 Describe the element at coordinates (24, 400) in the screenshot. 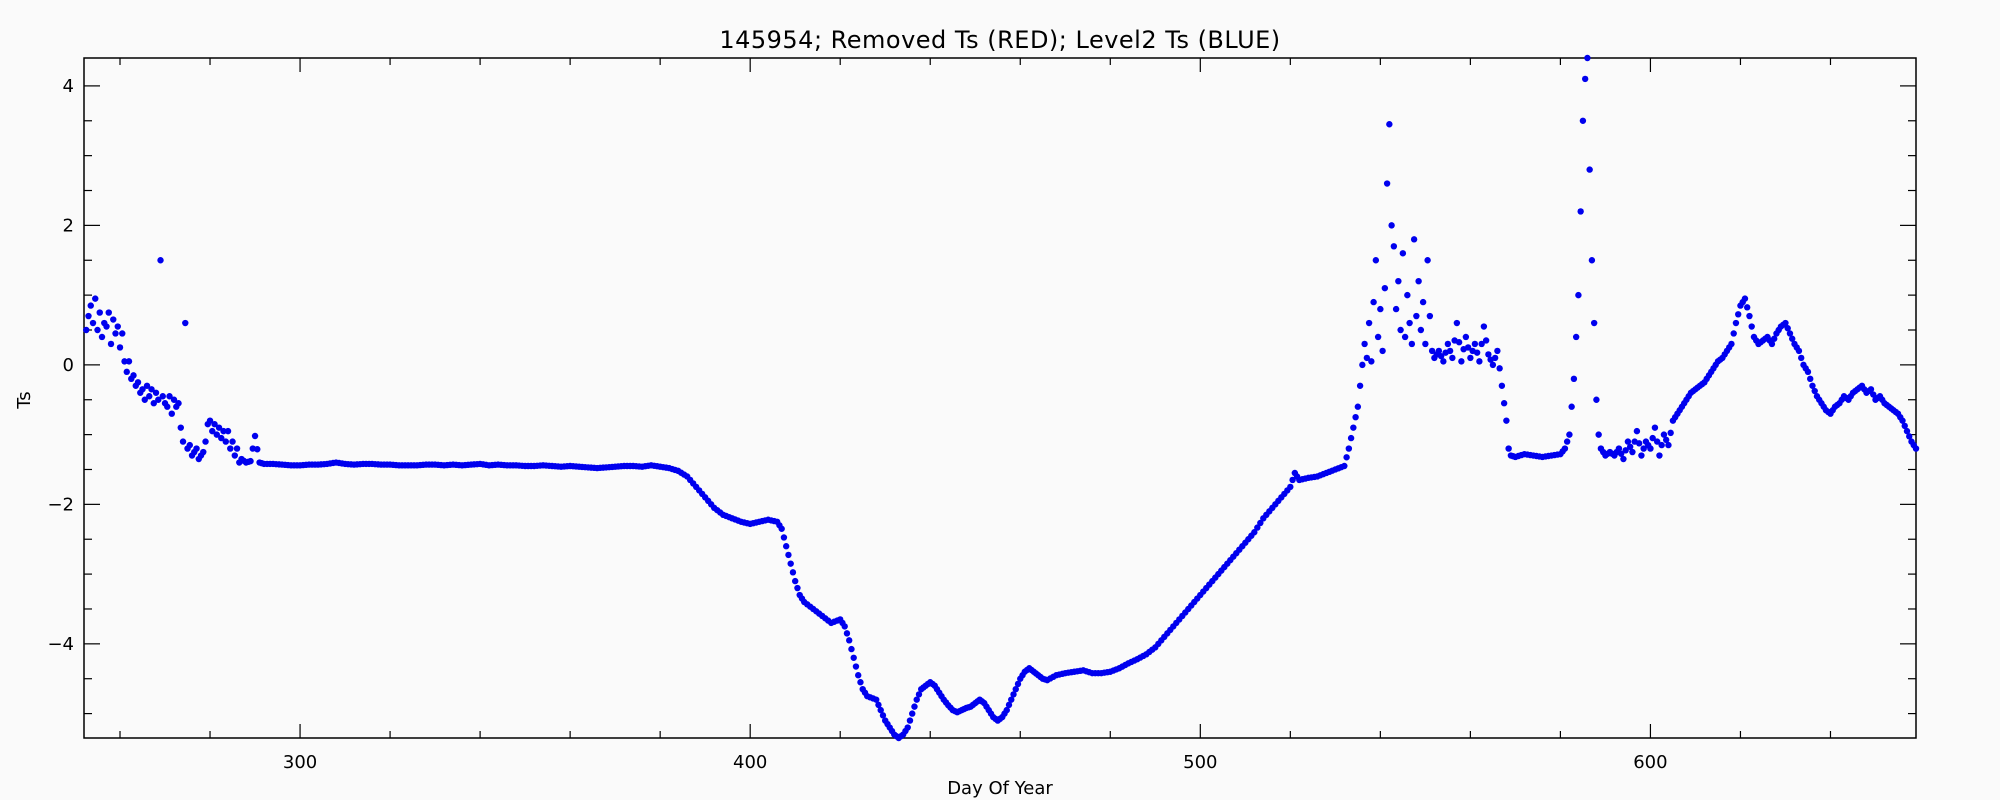

I see `y-axis-title: Ts` at that location.